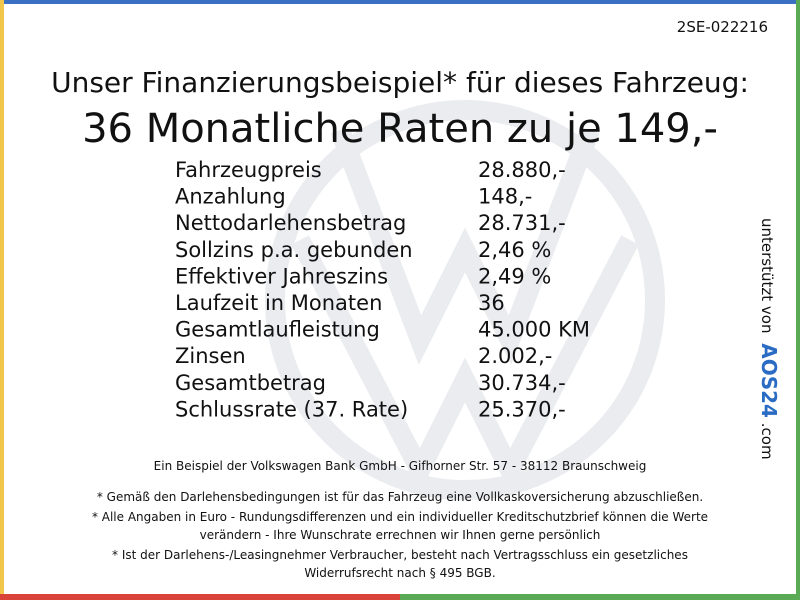 The image size is (800, 600). I want to click on row-value: 2,46 %, so click(514, 250).